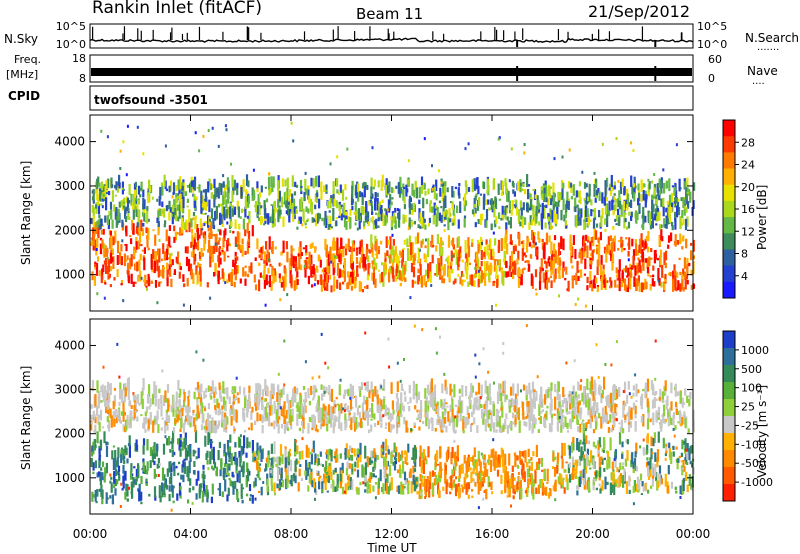 Image resolution: width=800 pixels, height=554 pixels. What do you see at coordinates (79, 58) in the screenshot?
I see `freq-left-tick-top: 18` at bounding box center [79, 58].